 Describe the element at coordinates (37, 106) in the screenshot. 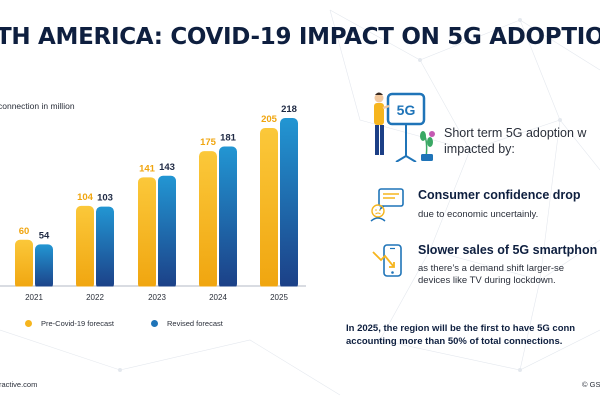

I see `y-axis-label: connection in million` at that location.